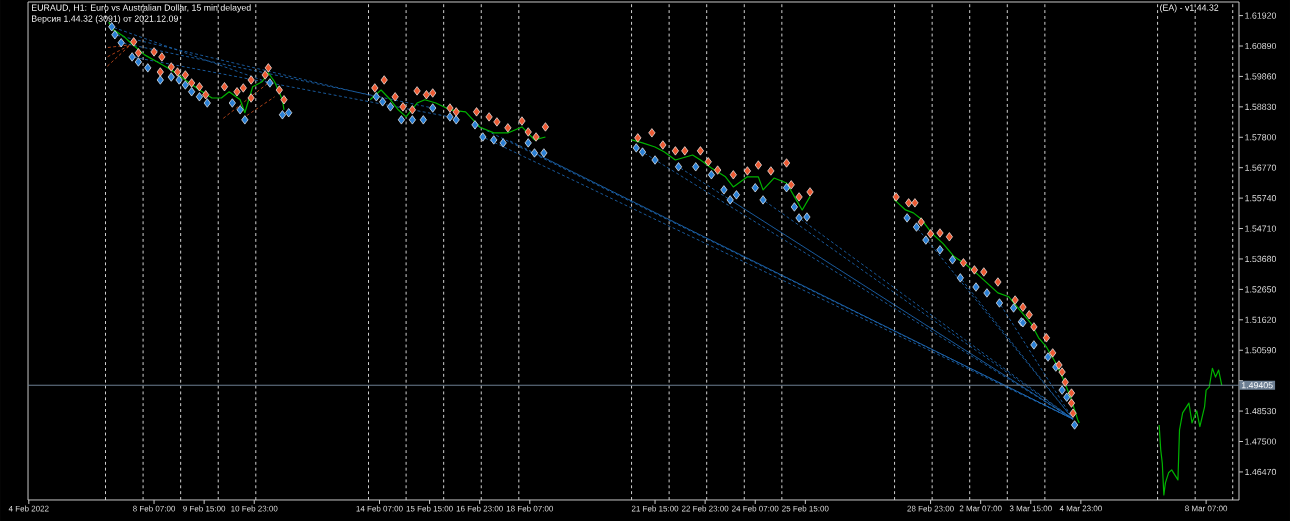 The width and height of the screenshot is (1290, 521). I want to click on x-tick-label: 22 Feb 23:00, so click(705, 508).